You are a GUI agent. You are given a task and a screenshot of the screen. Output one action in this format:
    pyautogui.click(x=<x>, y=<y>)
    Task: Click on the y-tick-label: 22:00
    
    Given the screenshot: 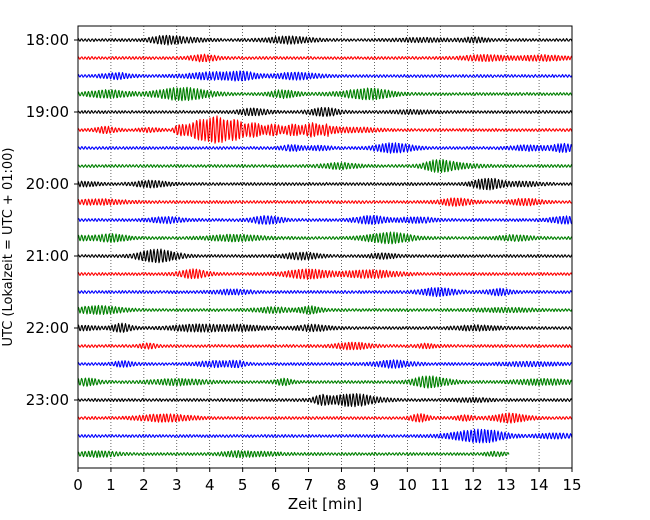 What is the action you would take?
    pyautogui.click(x=47, y=328)
    